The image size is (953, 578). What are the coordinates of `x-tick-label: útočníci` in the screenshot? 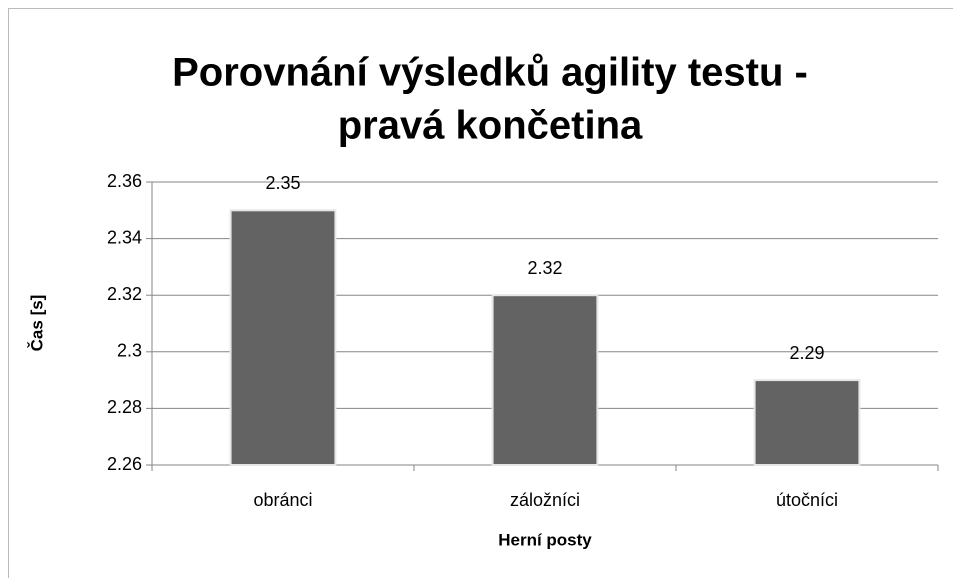 It's located at (807, 500).